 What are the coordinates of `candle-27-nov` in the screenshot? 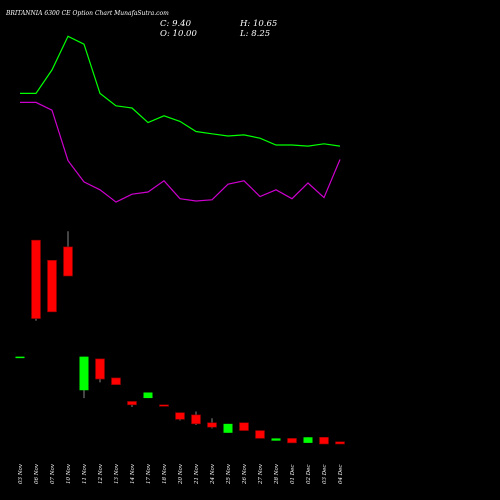 It's located at (260, 434).